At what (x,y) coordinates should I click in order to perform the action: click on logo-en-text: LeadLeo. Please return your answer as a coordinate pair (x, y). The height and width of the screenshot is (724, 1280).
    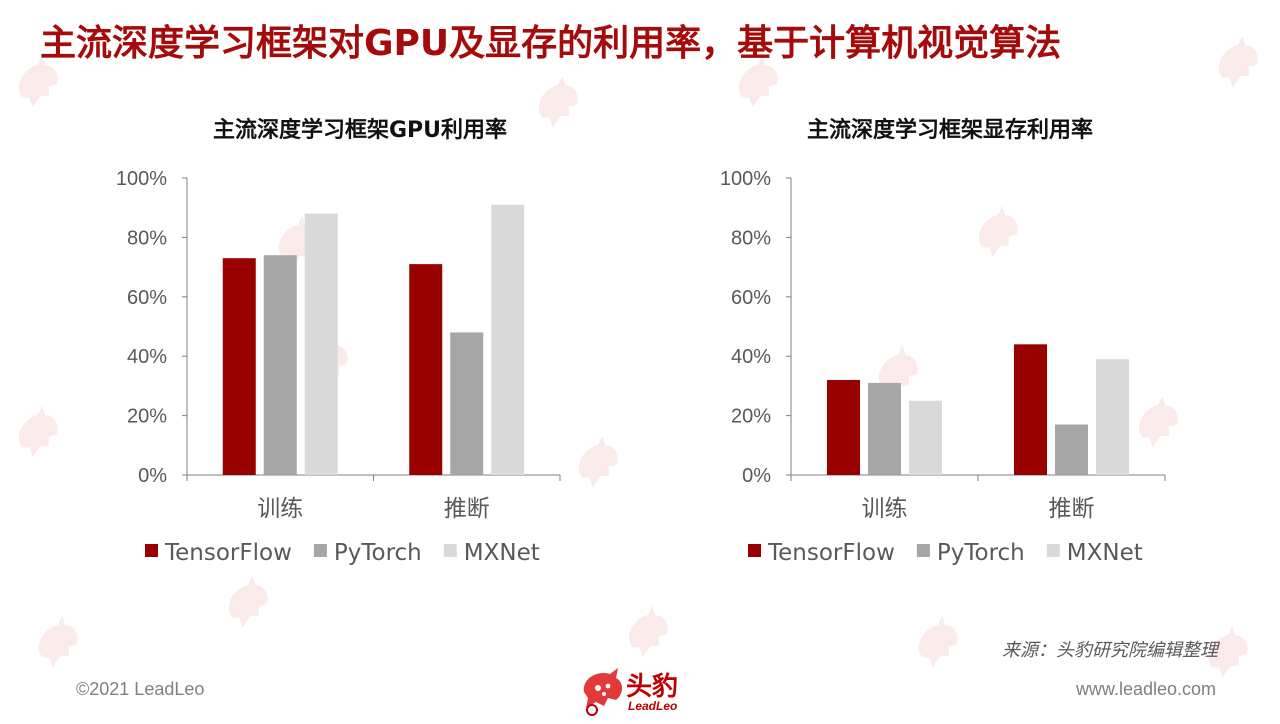
    Looking at the image, I should click on (653, 706).